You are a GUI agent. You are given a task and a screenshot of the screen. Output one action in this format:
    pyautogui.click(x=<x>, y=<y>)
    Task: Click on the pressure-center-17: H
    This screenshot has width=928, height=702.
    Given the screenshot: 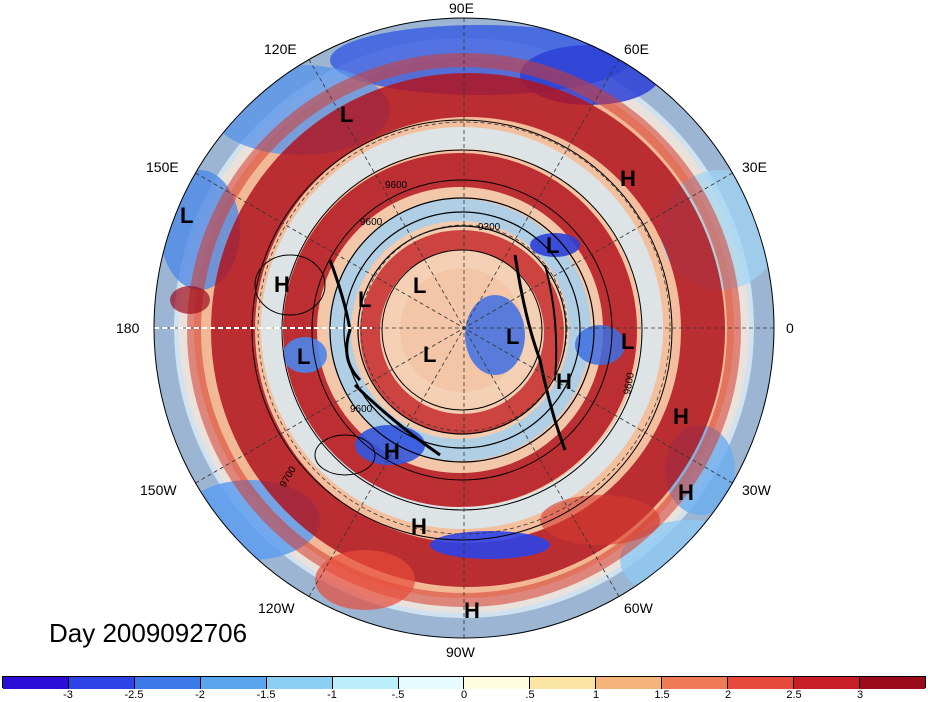 What is the action you would take?
    pyautogui.click(x=472, y=610)
    